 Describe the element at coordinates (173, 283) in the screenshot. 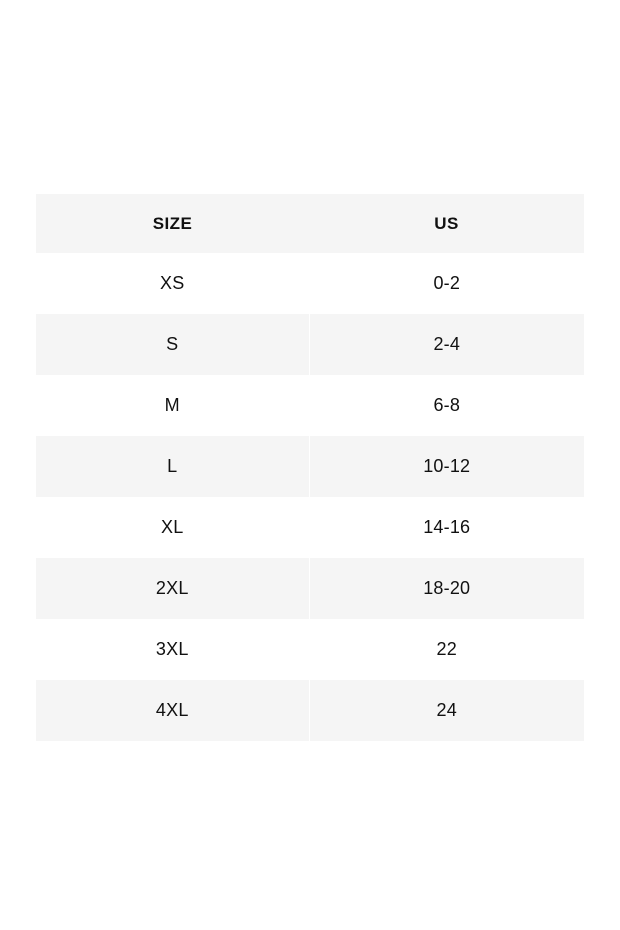

I see `cell-size: XS` at that location.